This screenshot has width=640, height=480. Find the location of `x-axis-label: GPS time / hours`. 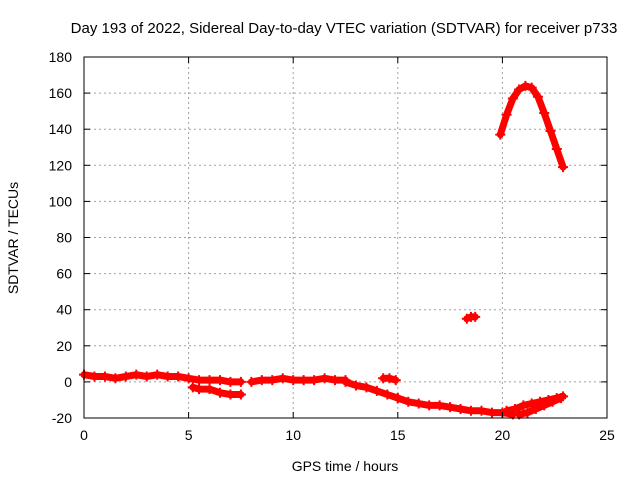

x-axis-label: GPS time / hours is located at coordinates (345, 466).